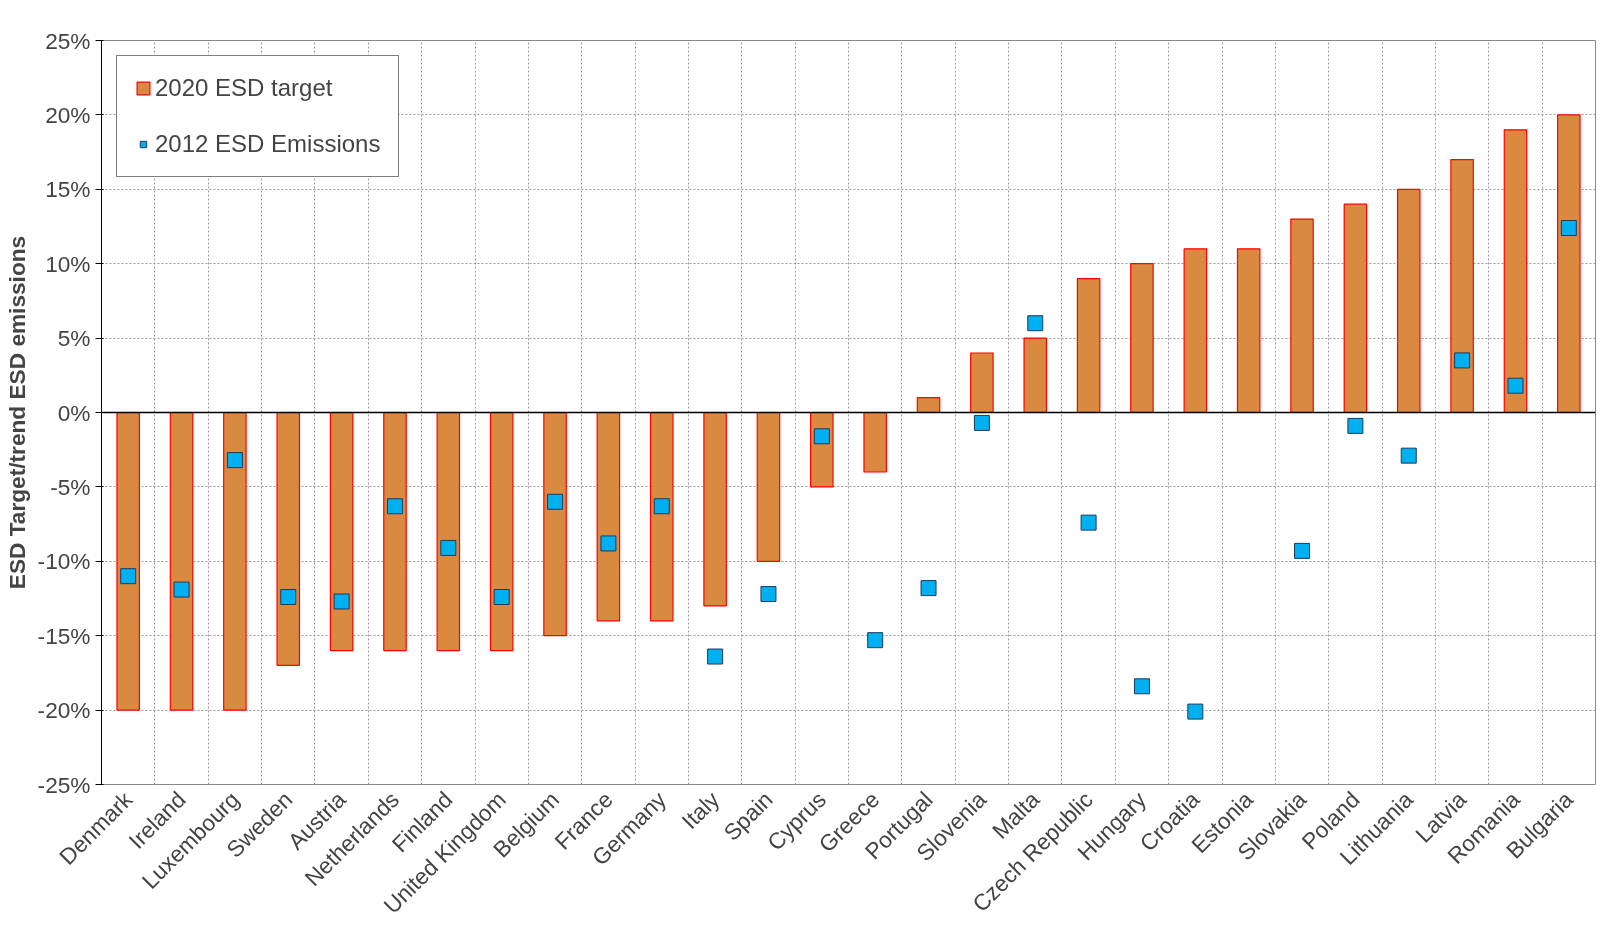 Image resolution: width=1617 pixels, height=943 pixels. Describe the element at coordinates (68, 263) in the screenshot. I see `y-tick-label: 10%` at that location.